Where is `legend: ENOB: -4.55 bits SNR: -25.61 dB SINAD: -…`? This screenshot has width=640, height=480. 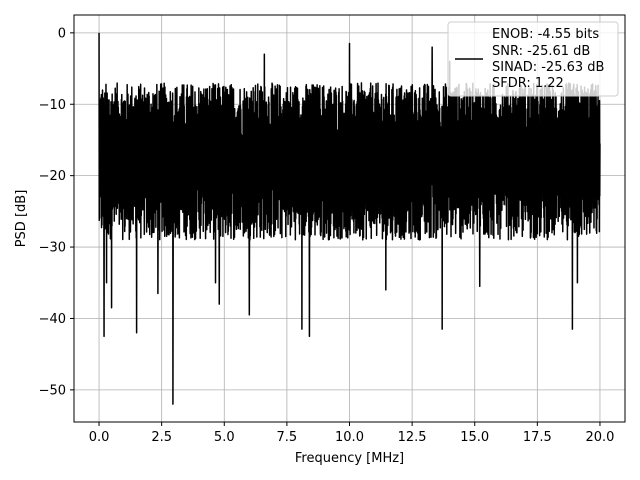 legend: ENOB: -4.55 bits SNR: -25.61 dB SINAD: -… is located at coordinates (533, 59).